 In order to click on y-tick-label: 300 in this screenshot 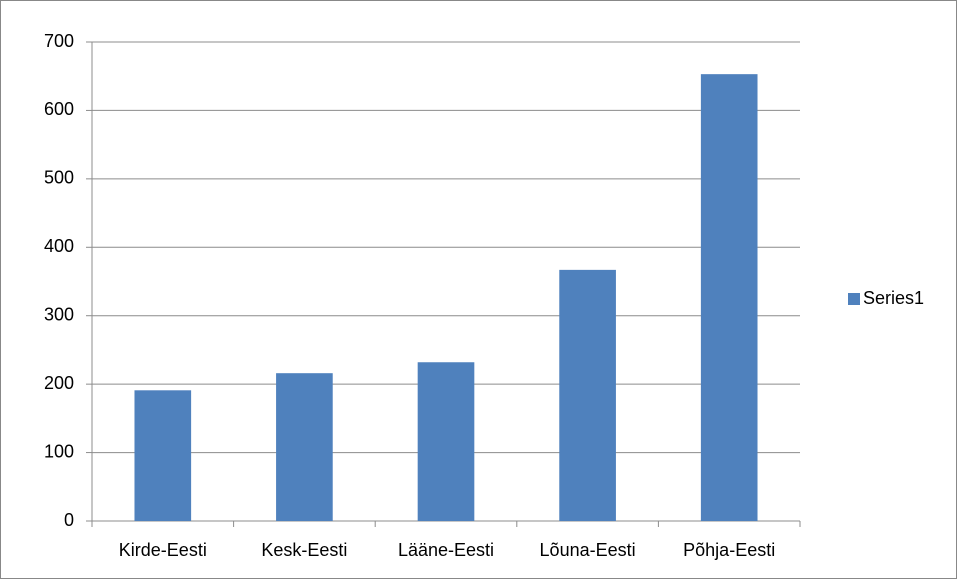, I will do `click(59, 314)`.